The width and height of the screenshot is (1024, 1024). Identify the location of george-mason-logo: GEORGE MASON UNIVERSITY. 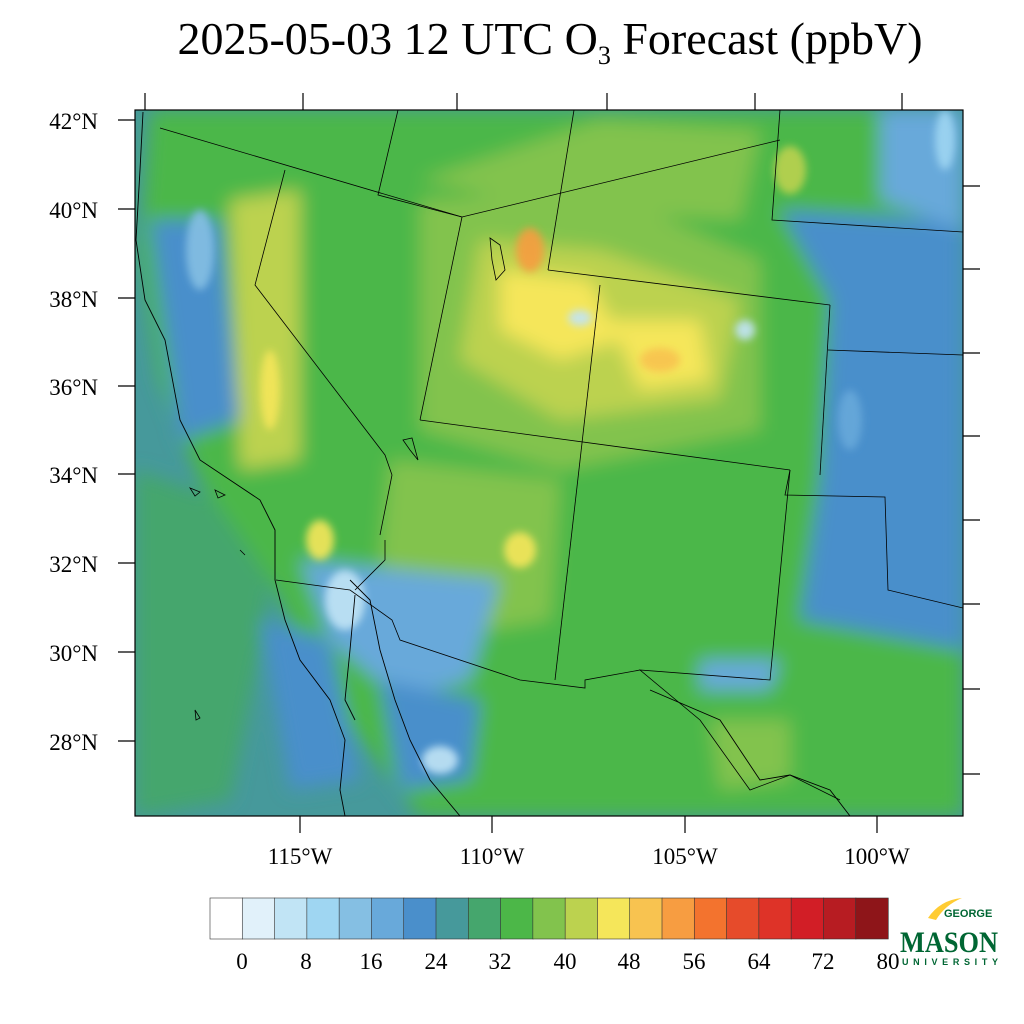
(949, 932).